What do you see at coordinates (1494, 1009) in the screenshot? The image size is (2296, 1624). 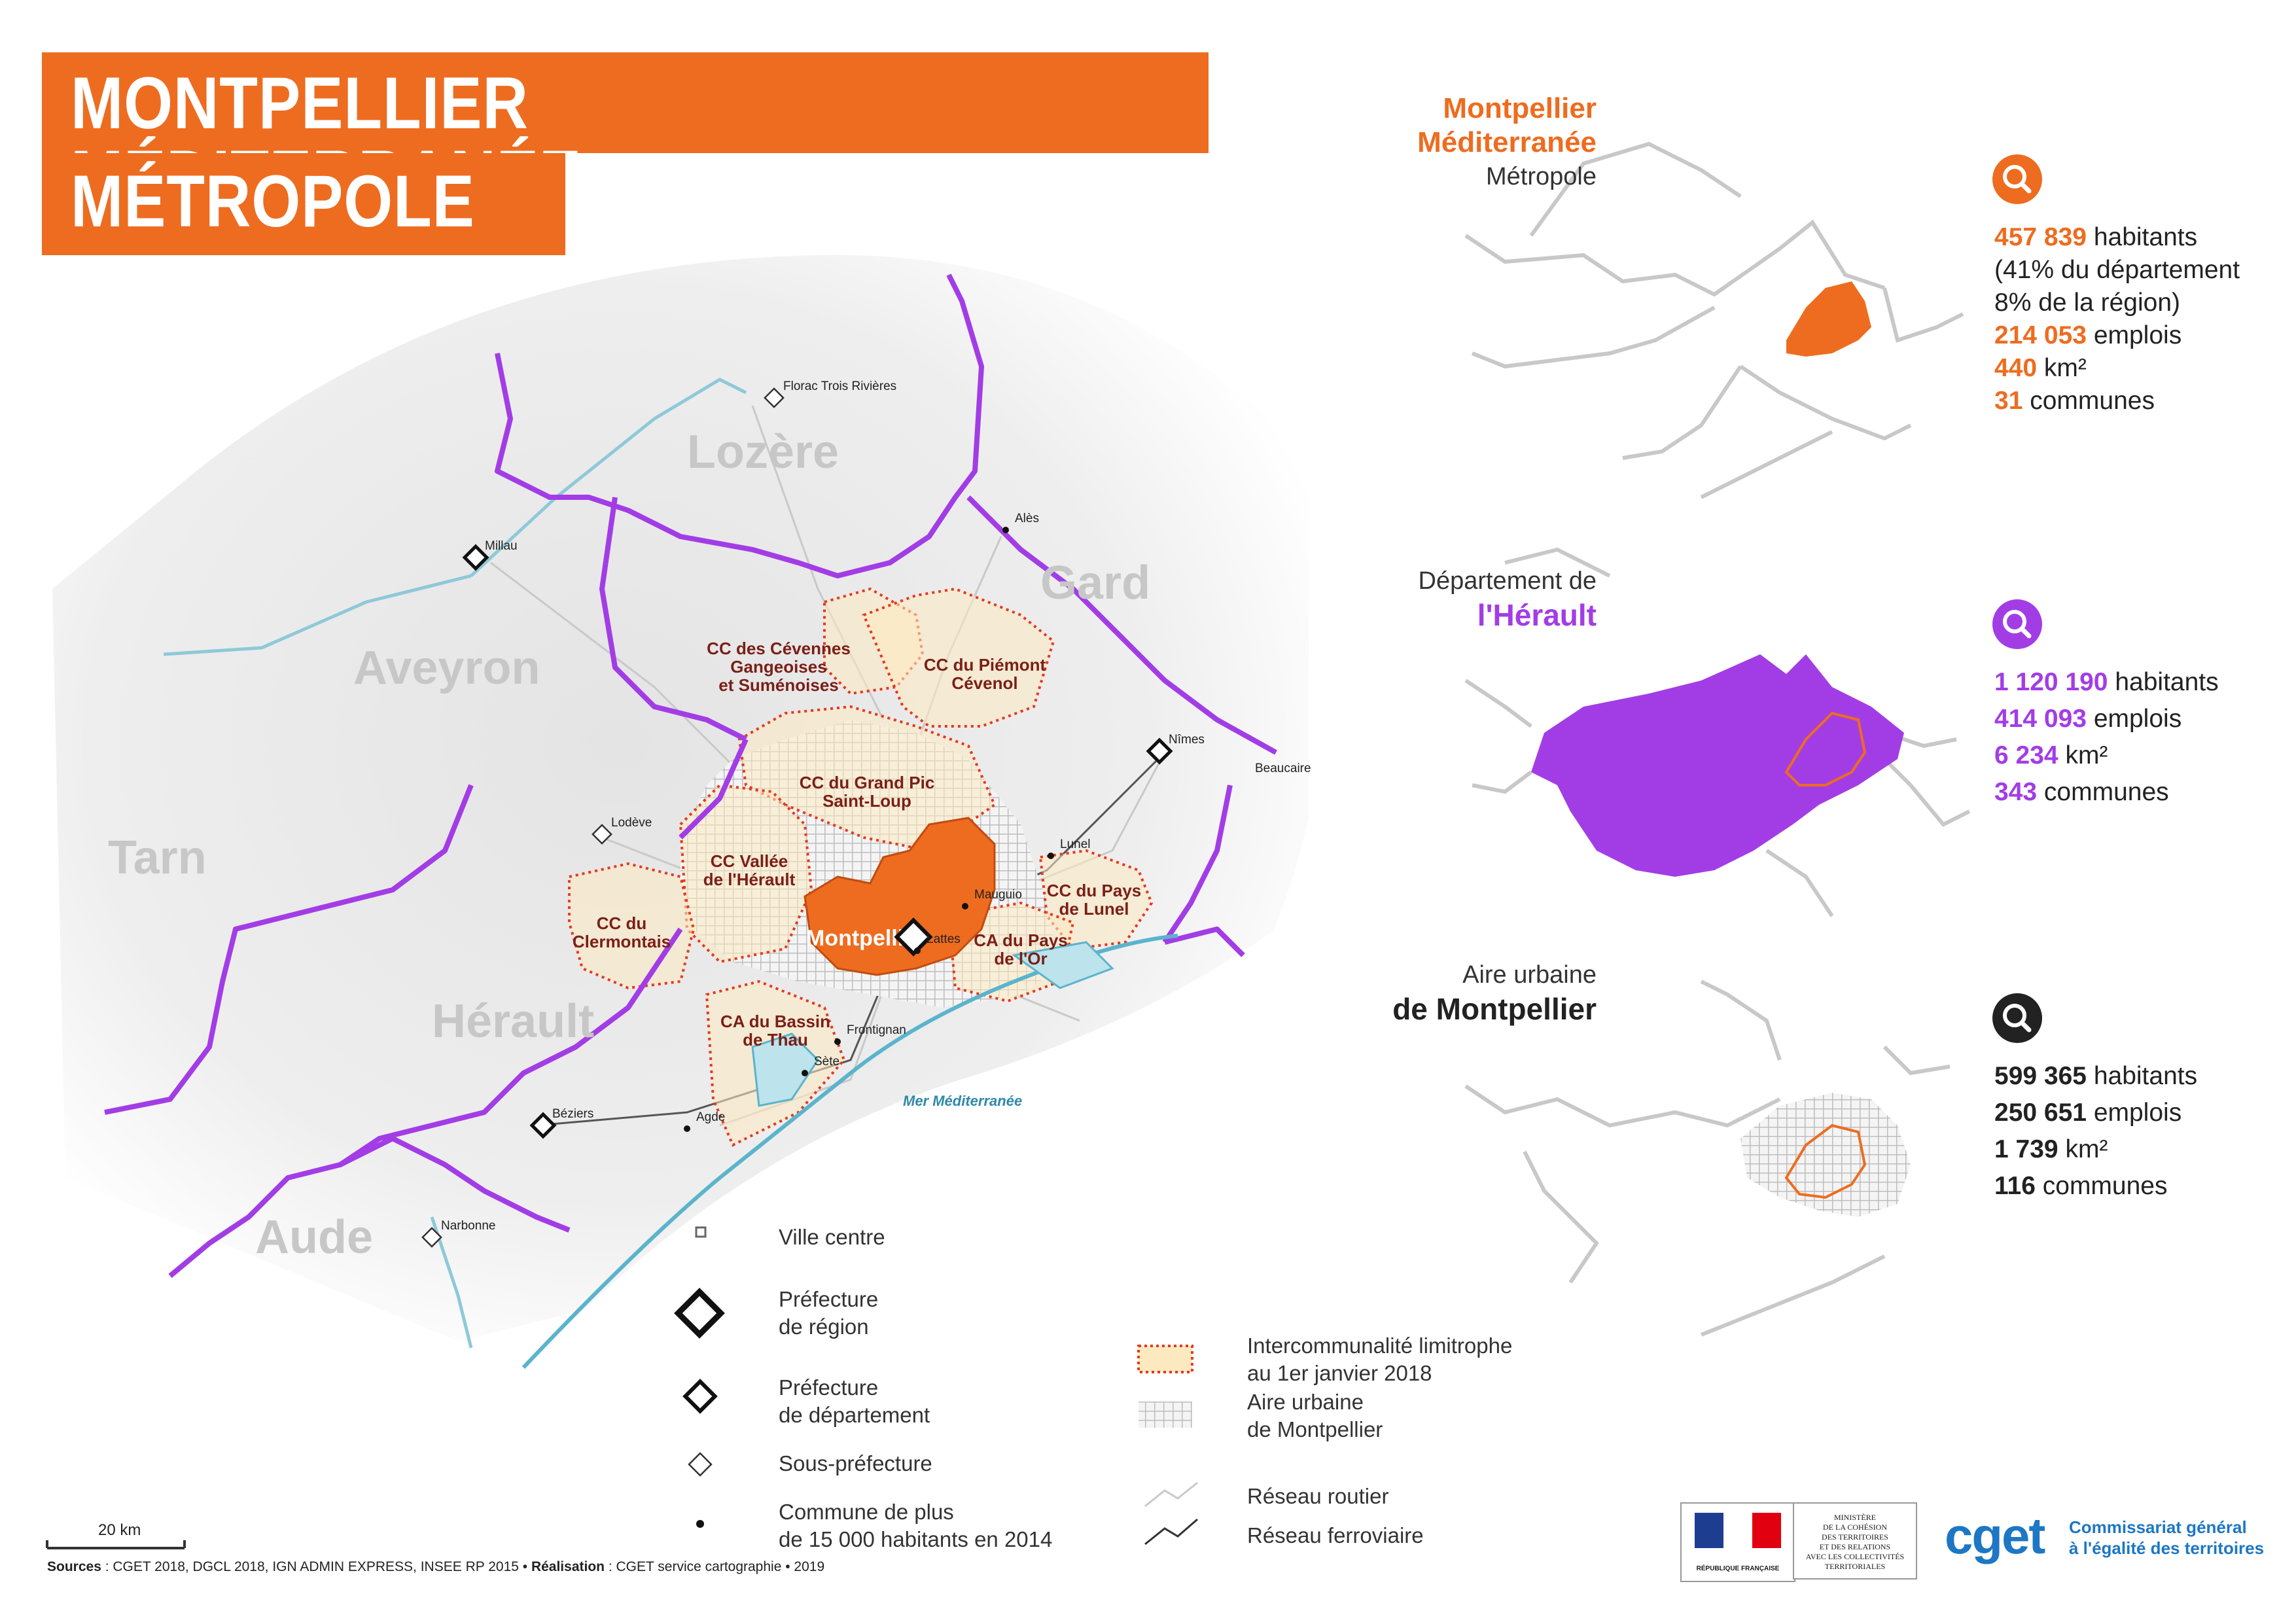 I see `panel-aire-title-2: de Montpellier` at bounding box center [1494, 1009].